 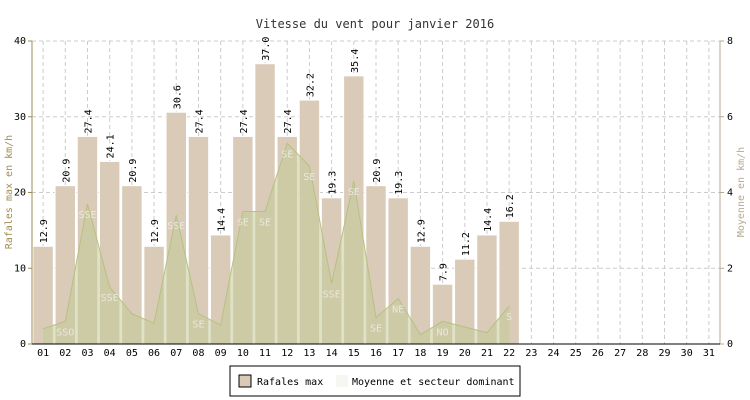 What do you see at coordinates (444, 272) in the screenshot?
I see `value-label: 7.9` at bounding box center [444, 272].